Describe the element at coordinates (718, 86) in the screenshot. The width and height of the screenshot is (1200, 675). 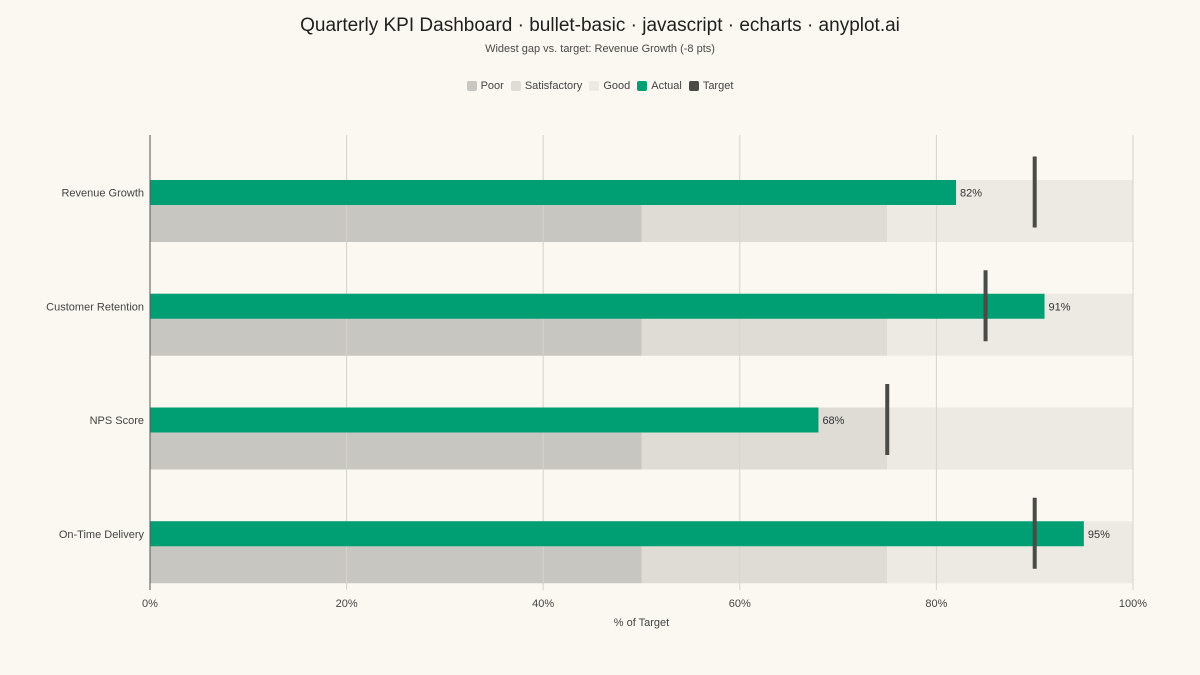
I see `legend-label: Target` at that location.